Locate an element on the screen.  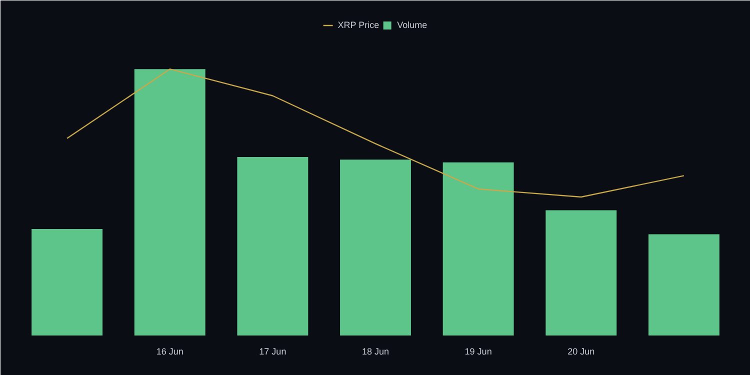
x-tick-label: 17 Jun is located at coordinates (272, 351).